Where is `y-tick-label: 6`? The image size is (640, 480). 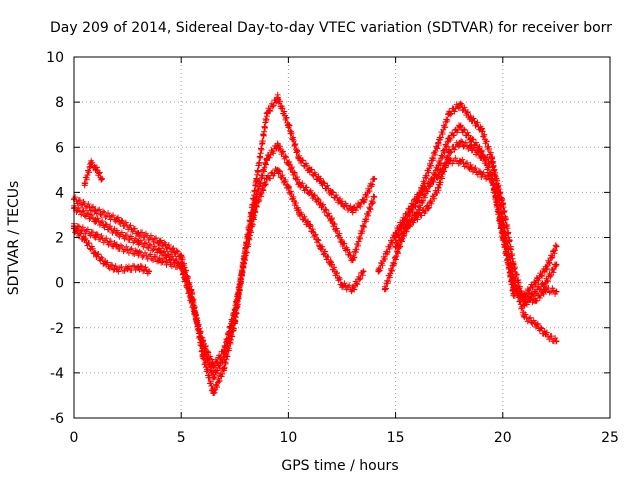
y-tick-label: 6 is located at coordinates (59, 148).